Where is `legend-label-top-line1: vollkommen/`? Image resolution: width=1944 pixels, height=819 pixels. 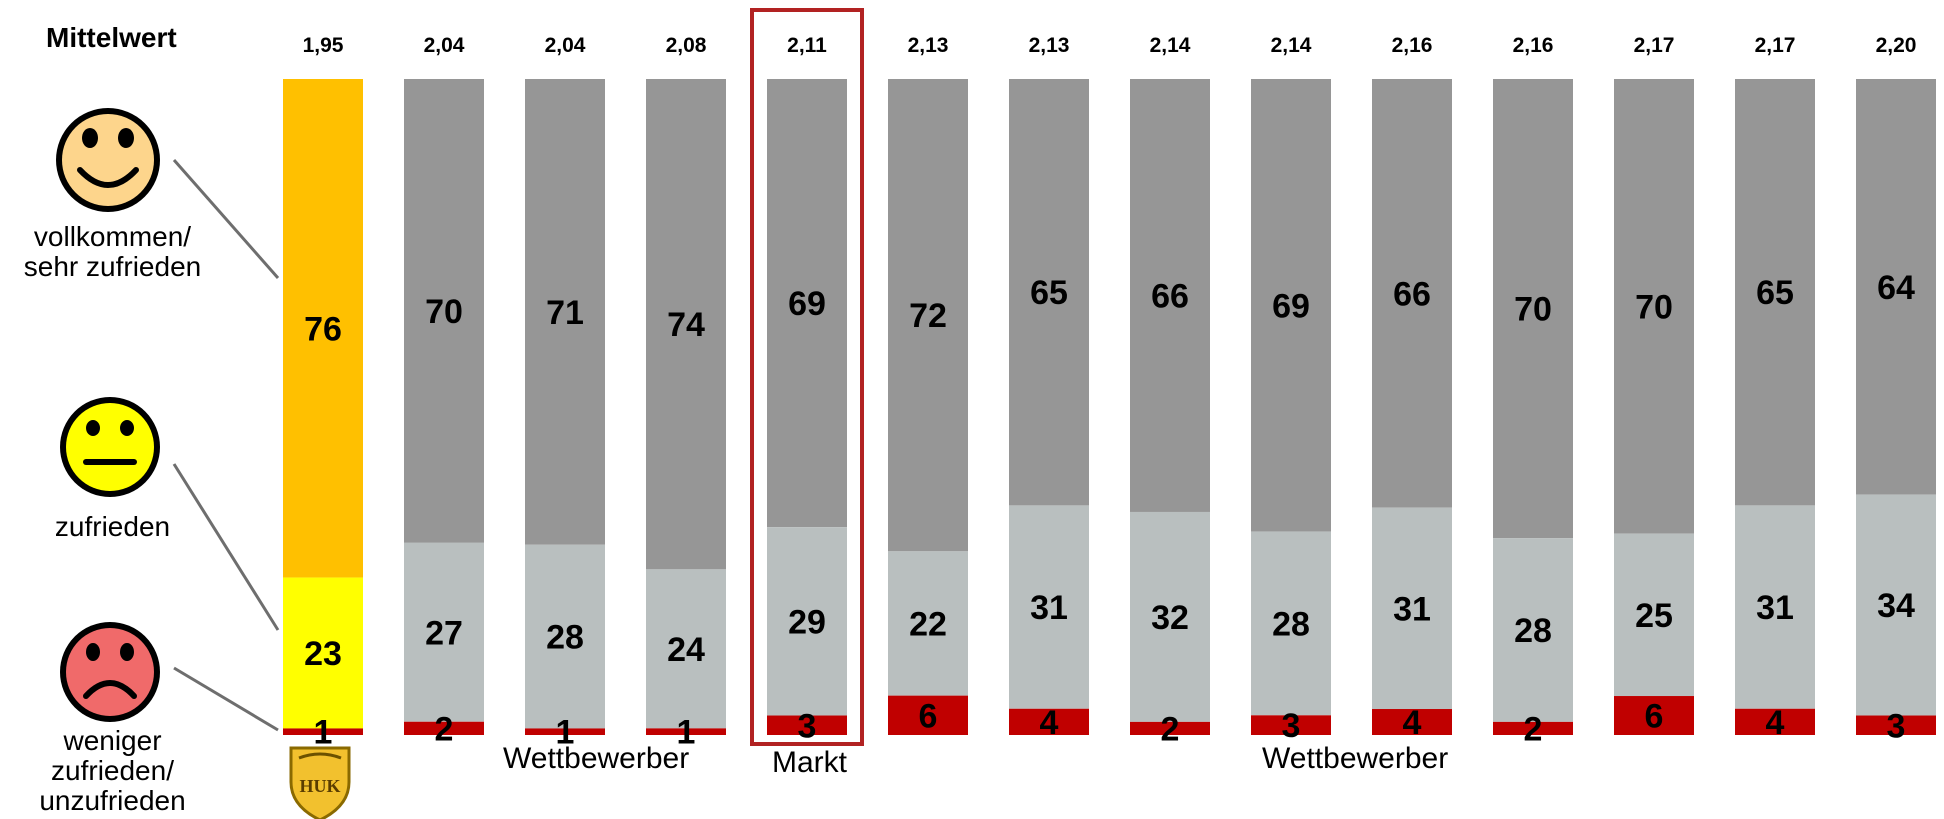 legend-label-top-line1: vollkommen/ is located at coordinates (112, 236).